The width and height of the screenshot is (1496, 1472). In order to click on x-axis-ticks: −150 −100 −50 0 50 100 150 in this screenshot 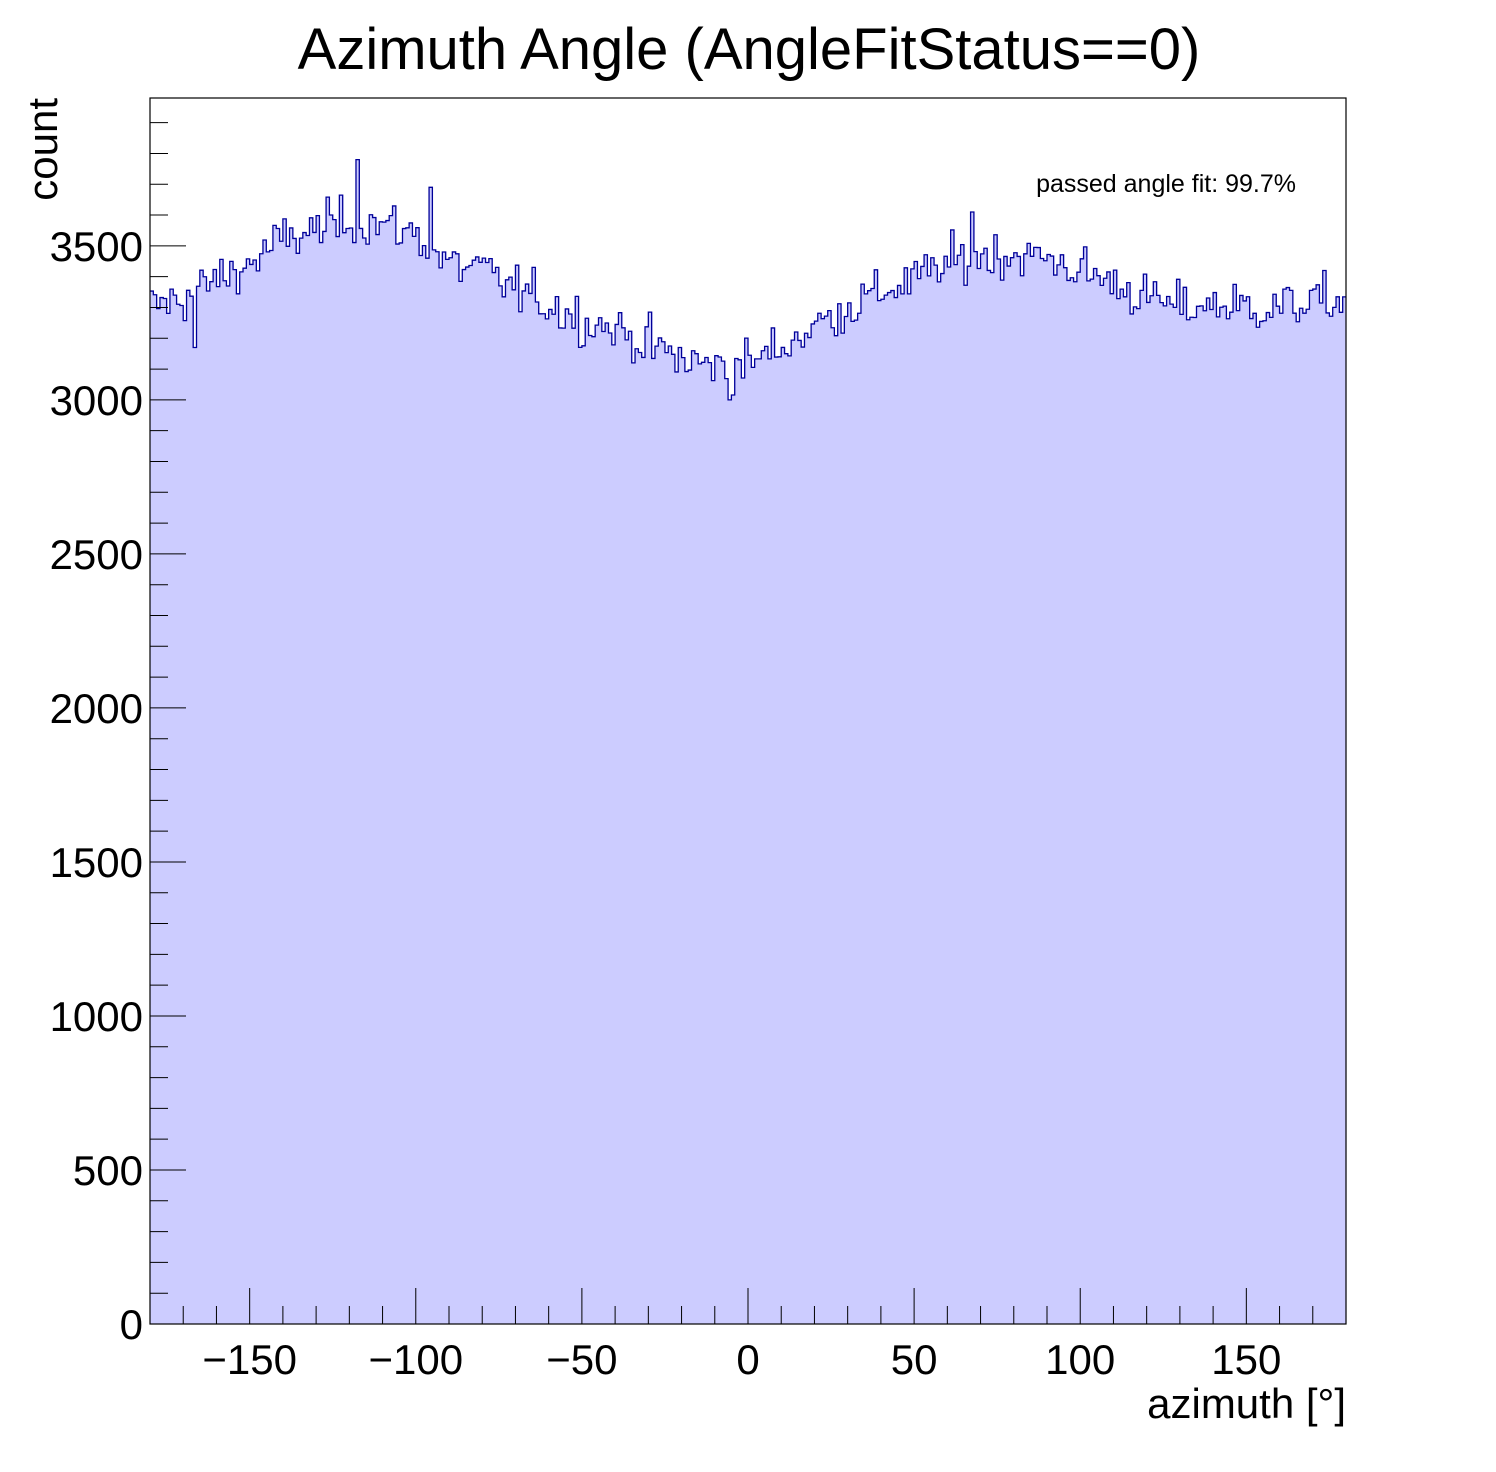, I will do `click(748, 1335)`.